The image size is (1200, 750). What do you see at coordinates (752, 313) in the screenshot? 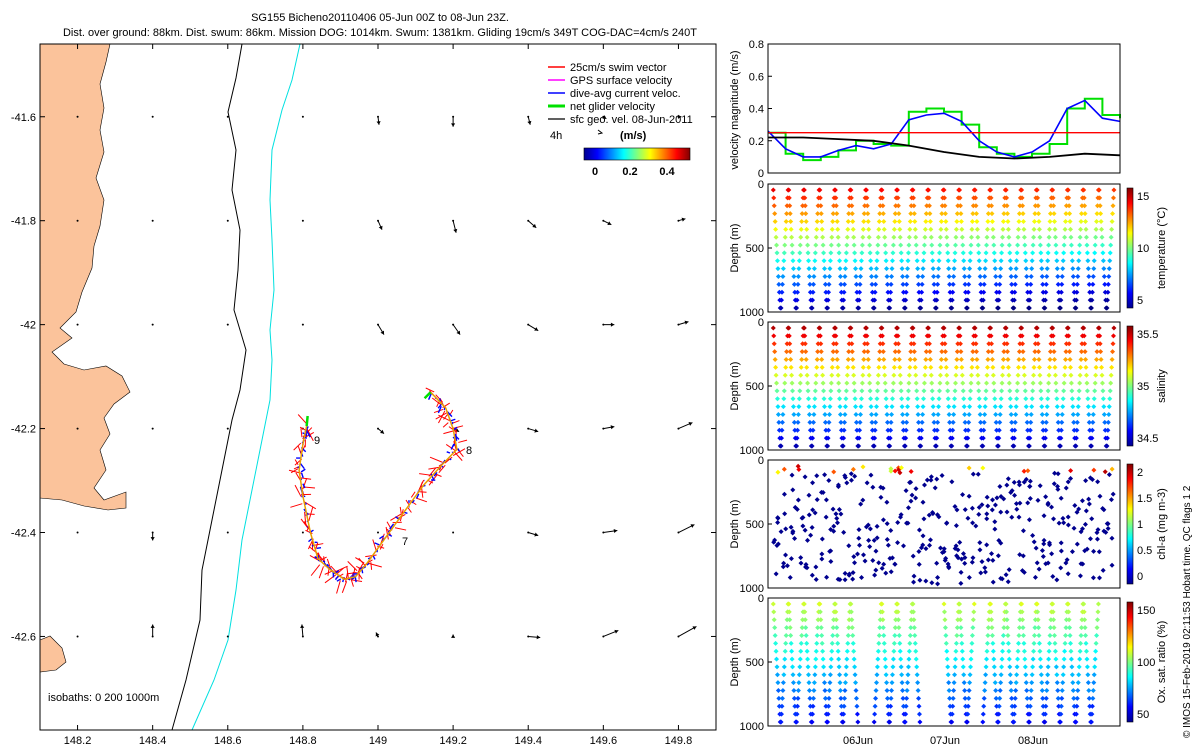
I see `section-ytick-label: 1000` at bounding box center [752, 313].